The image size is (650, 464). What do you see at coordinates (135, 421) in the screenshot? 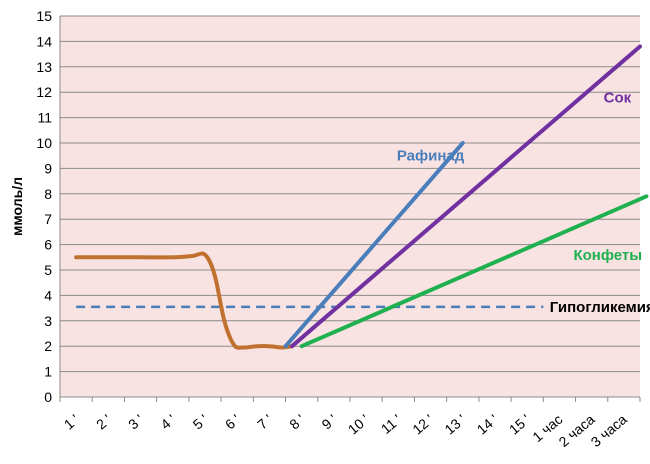
I see `x-tick-label: 3 '` at bounding box center [135, 421].